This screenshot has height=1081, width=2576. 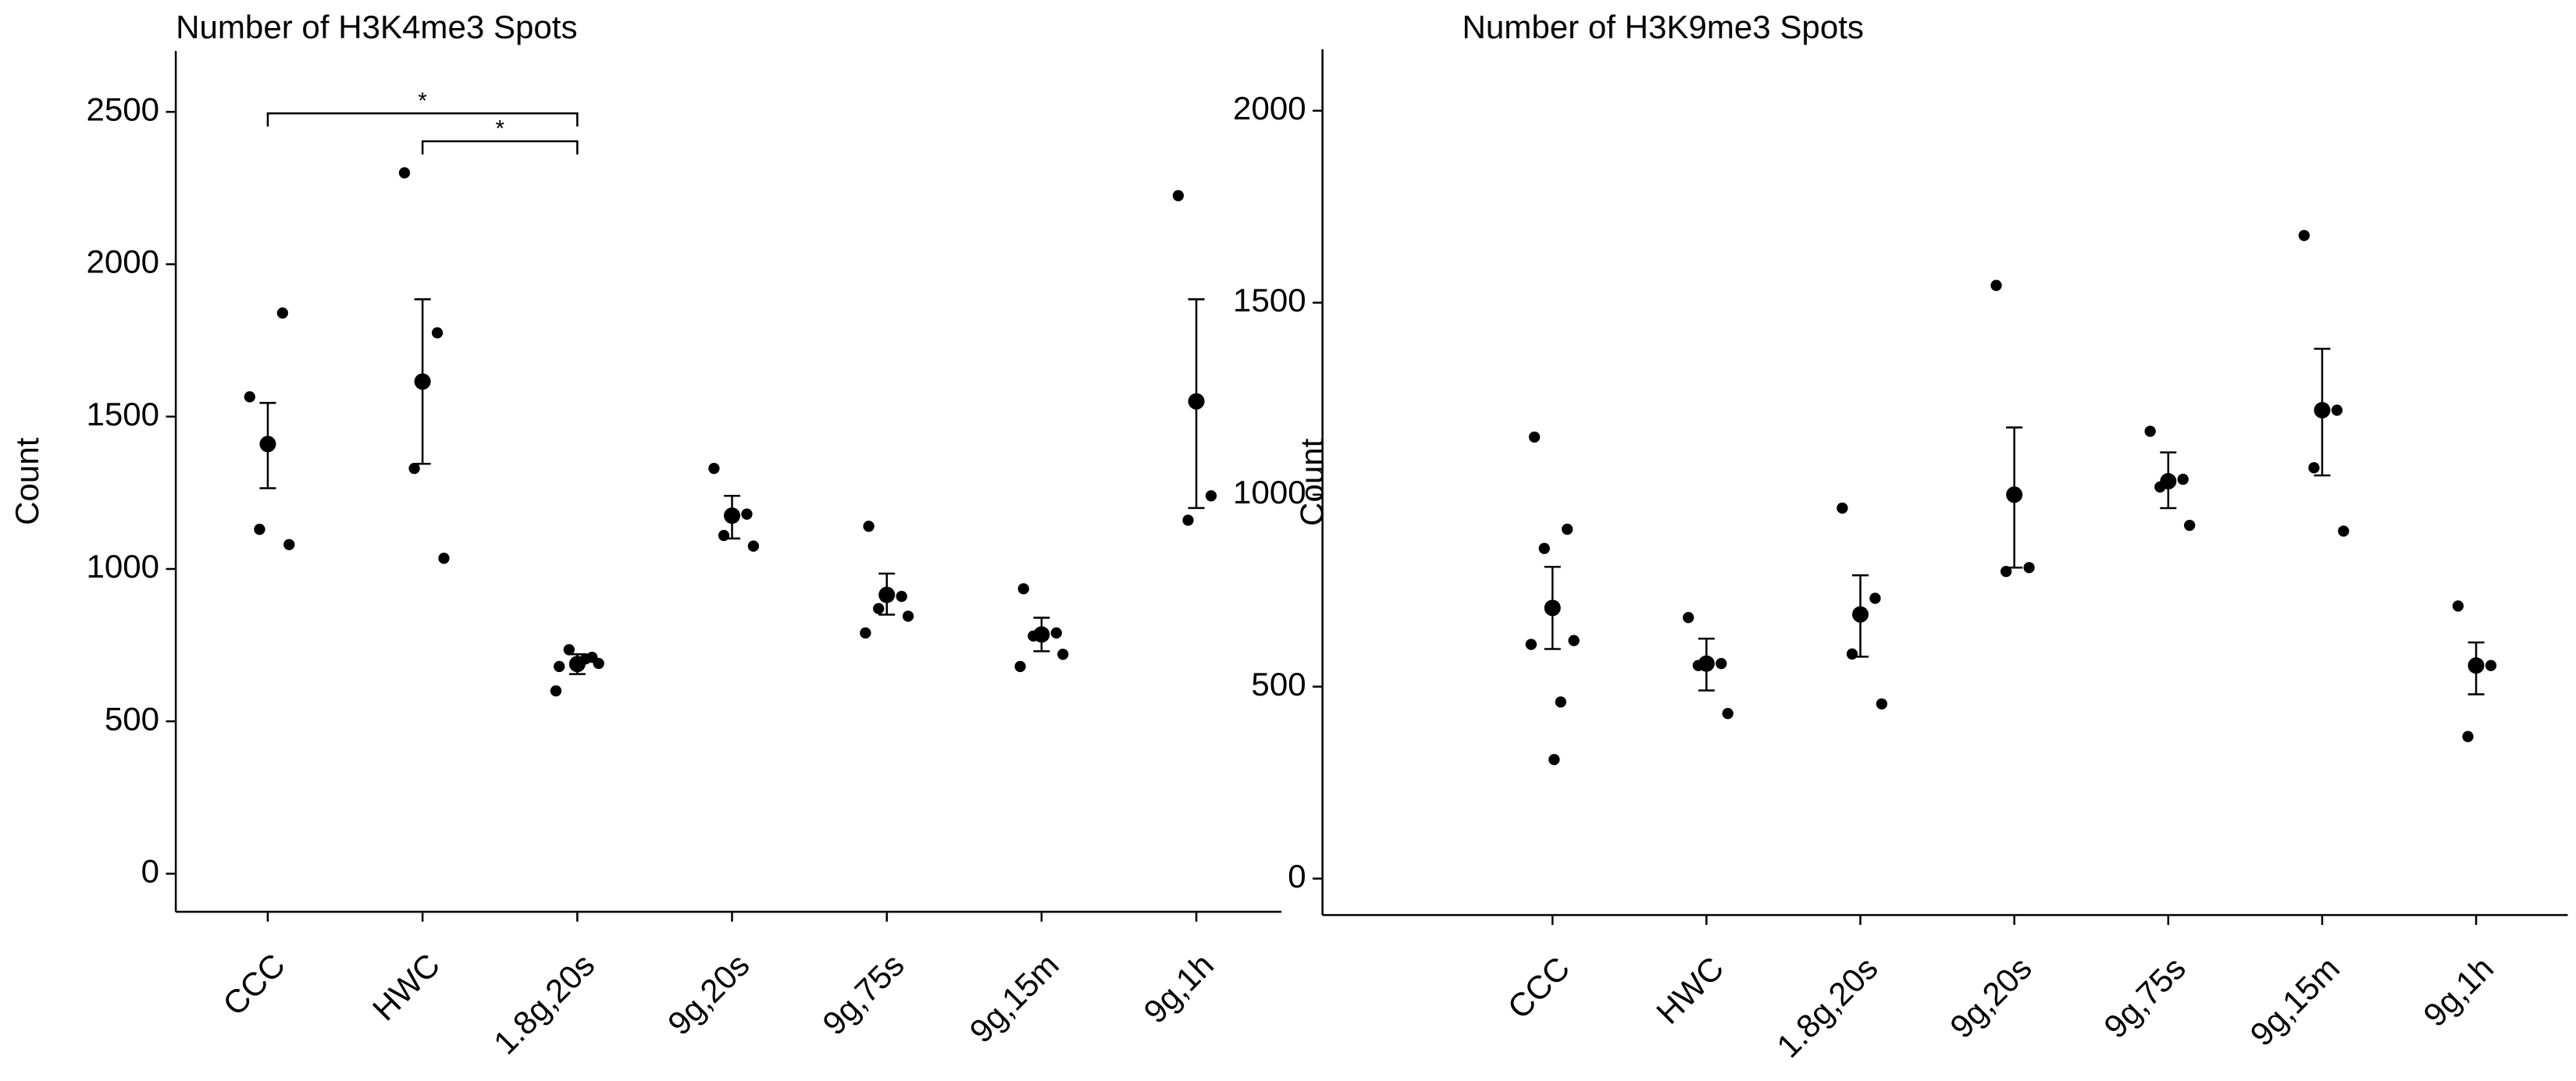 I want to click on chart-title: Number of H3K9me3 Spots, so click(x=1663, y=27).